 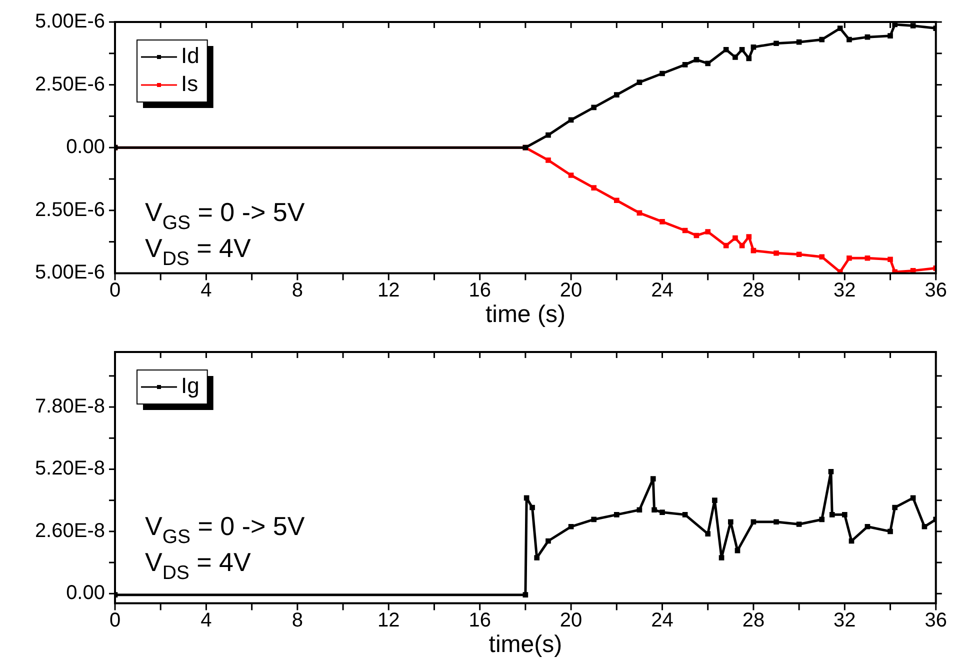 What do you see at coordinates (69, 407) in the screenshot?
I see `y-tick-label: 7.80E-8` at bounding box center [69, 407].